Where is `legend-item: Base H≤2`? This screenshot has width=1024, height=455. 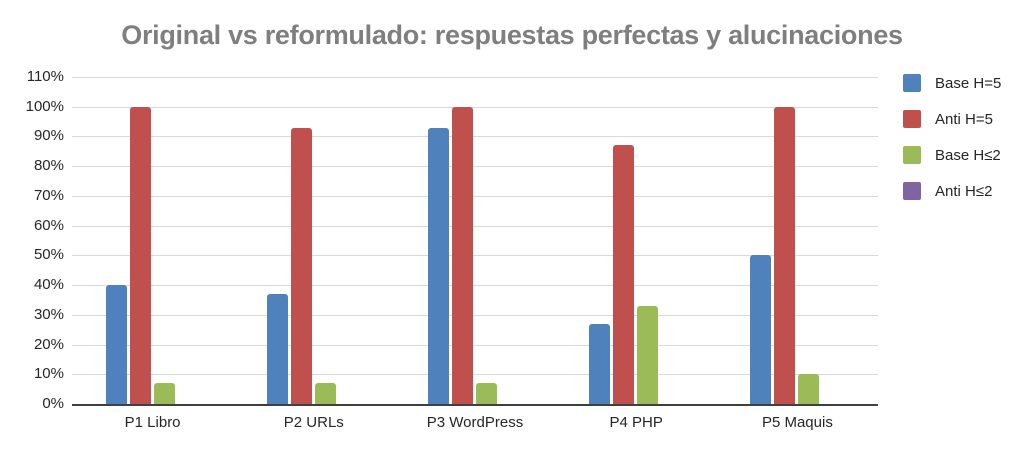
legend-item: Base H≤2 is located at coordinates (952, 155).